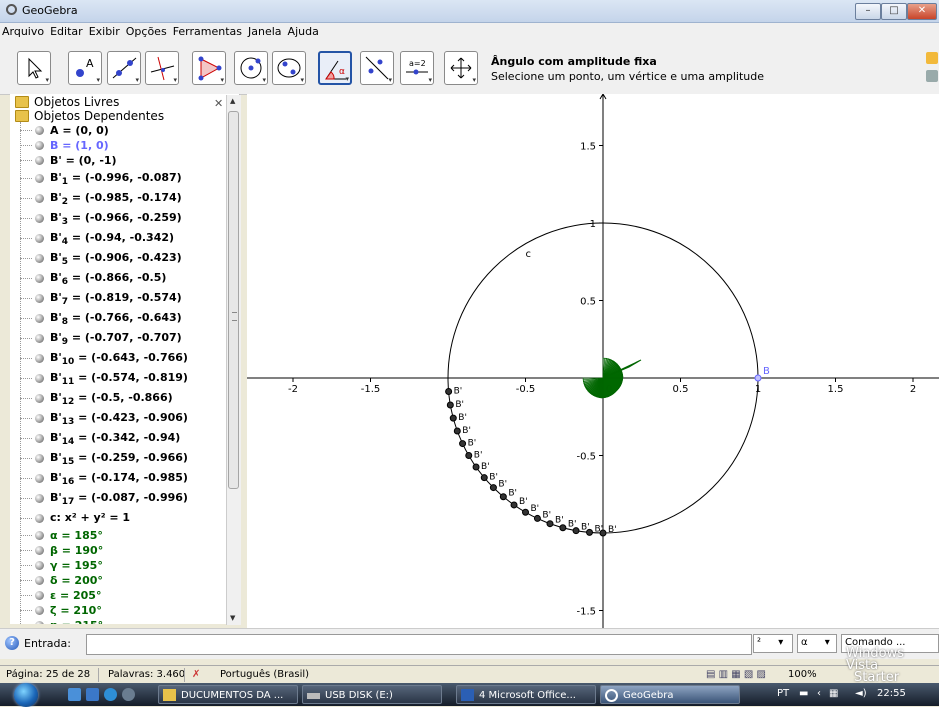 This screenshot has width=939, height=707. What do you see at coordinates (101, 438) in the screenshot?
I see `algebra-item: B'14 = (-0.342, -0.94)` at bounding box center [101, 438].